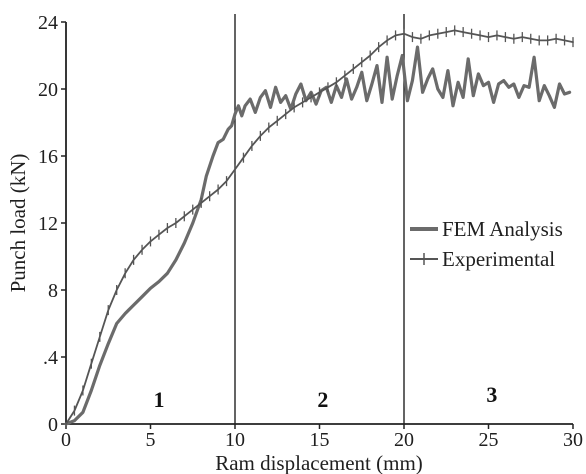  Describe the element at coordinates (48, 23) in the screenshot. I see `y-tick-label: 24` at that location.